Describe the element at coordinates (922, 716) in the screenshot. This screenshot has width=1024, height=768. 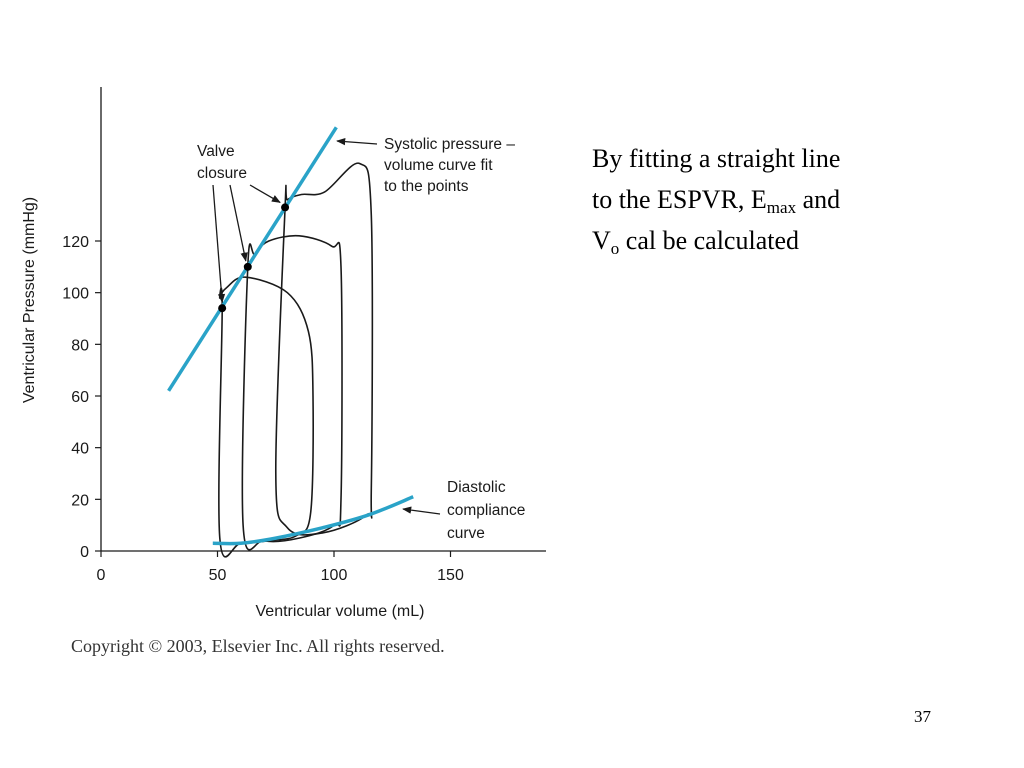
I see `slide-number: 37` at that location.